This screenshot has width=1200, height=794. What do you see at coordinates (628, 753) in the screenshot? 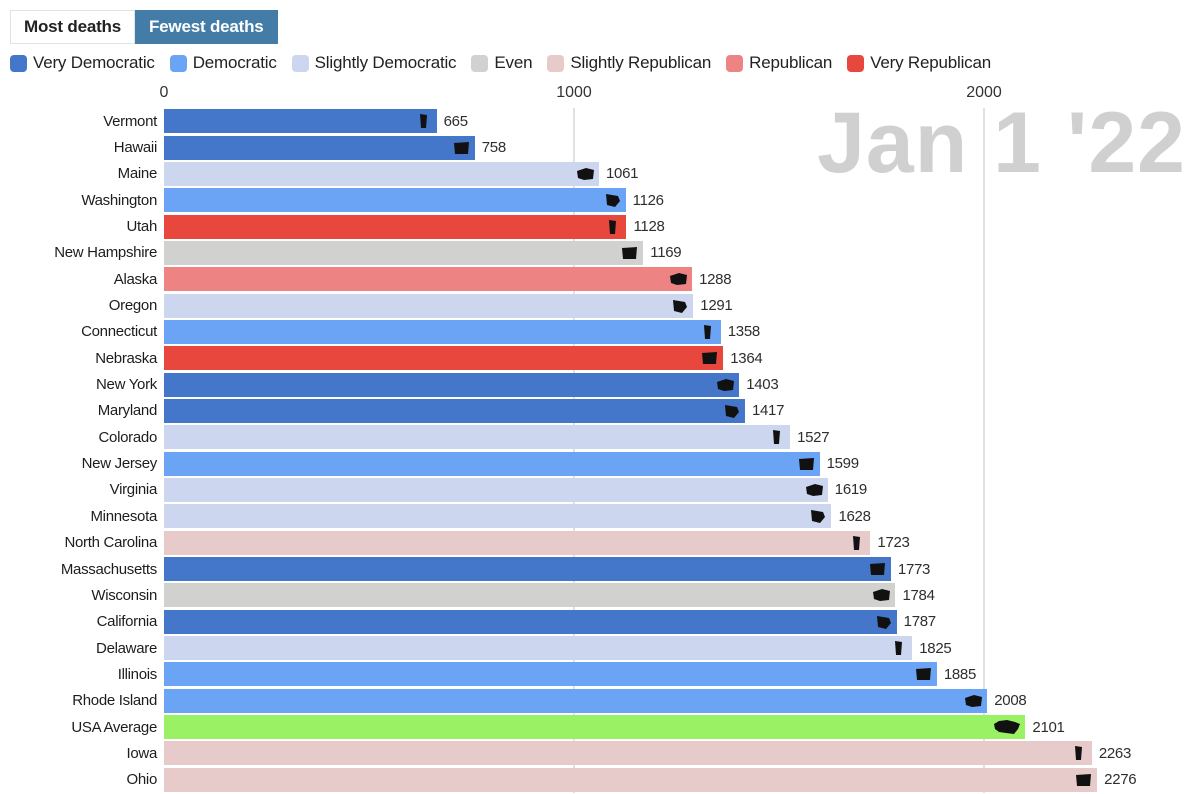
I see `bar-iowa` at bounding box center [628, 753].